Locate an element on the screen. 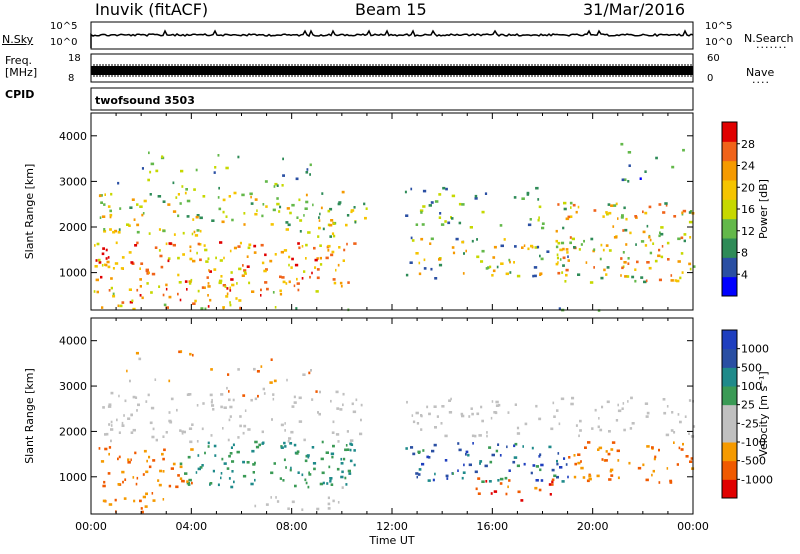 Image resolution: width=800 pixels, height=554 pixels. colorbar-tick-label: 16 is located at coordinates (748, 209).